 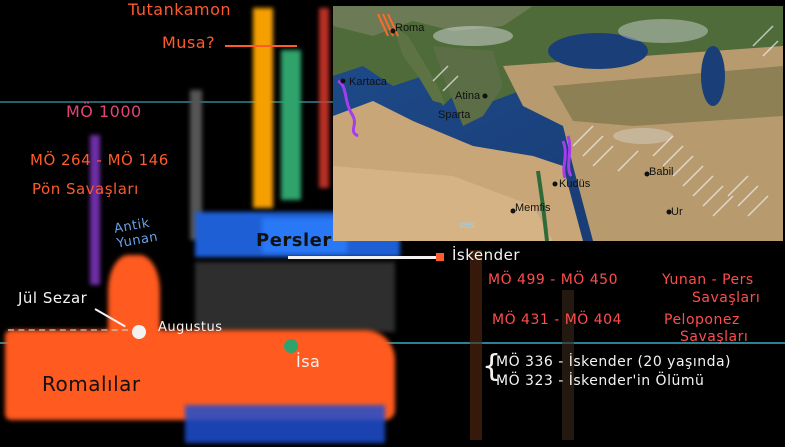 What do you see at coordinates (492, 366) in the screenshot?
I see `event-brace: {` at bounding box center [492, 366].